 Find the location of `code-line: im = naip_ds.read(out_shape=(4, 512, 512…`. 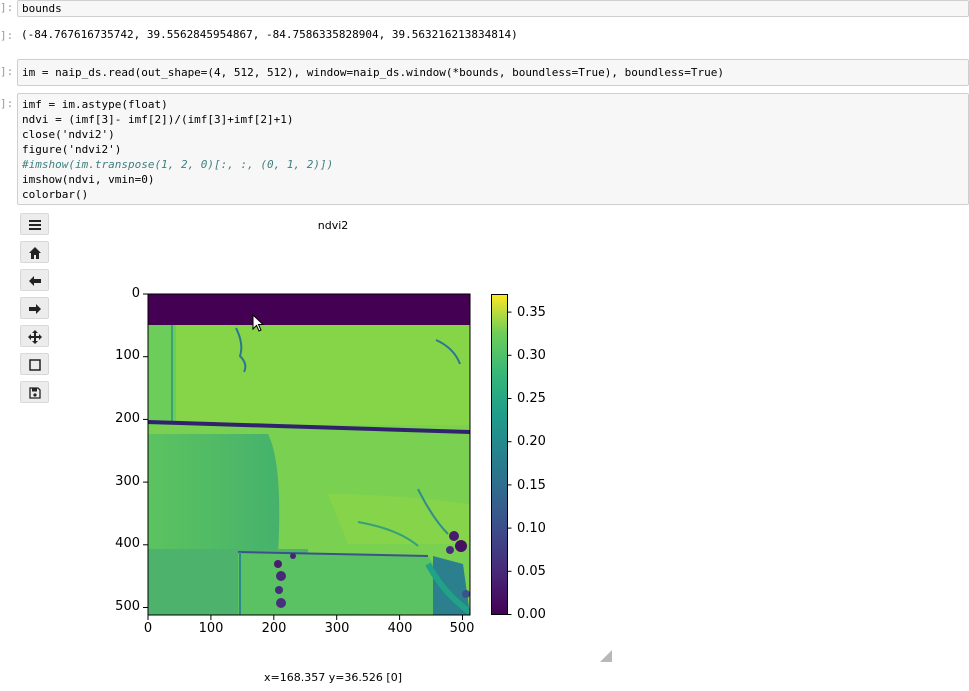

code-line: im = naip_ds.read(out_shape=(4, 512, 512… is located at coordinates (373, 72).